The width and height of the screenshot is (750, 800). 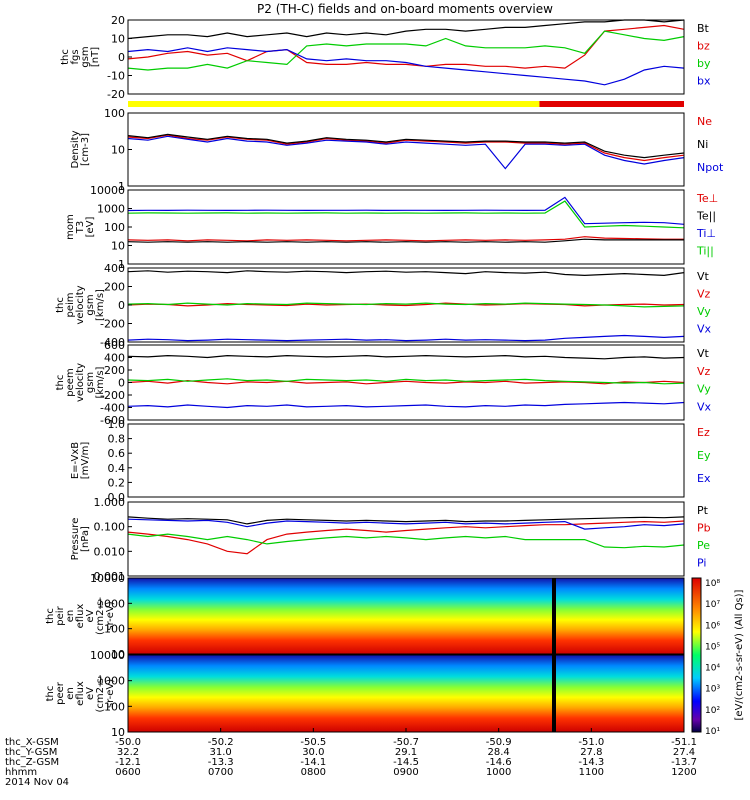 What do you see at coordinates (111, 209) in the screenshot?
I see `ytick-label-temp-1: 1000` at bounding box center [111, 209].